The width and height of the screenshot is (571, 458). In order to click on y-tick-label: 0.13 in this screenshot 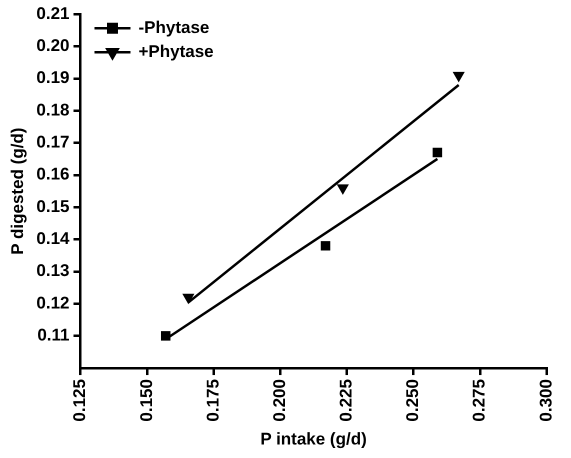, I will do `click(53, 270)`.